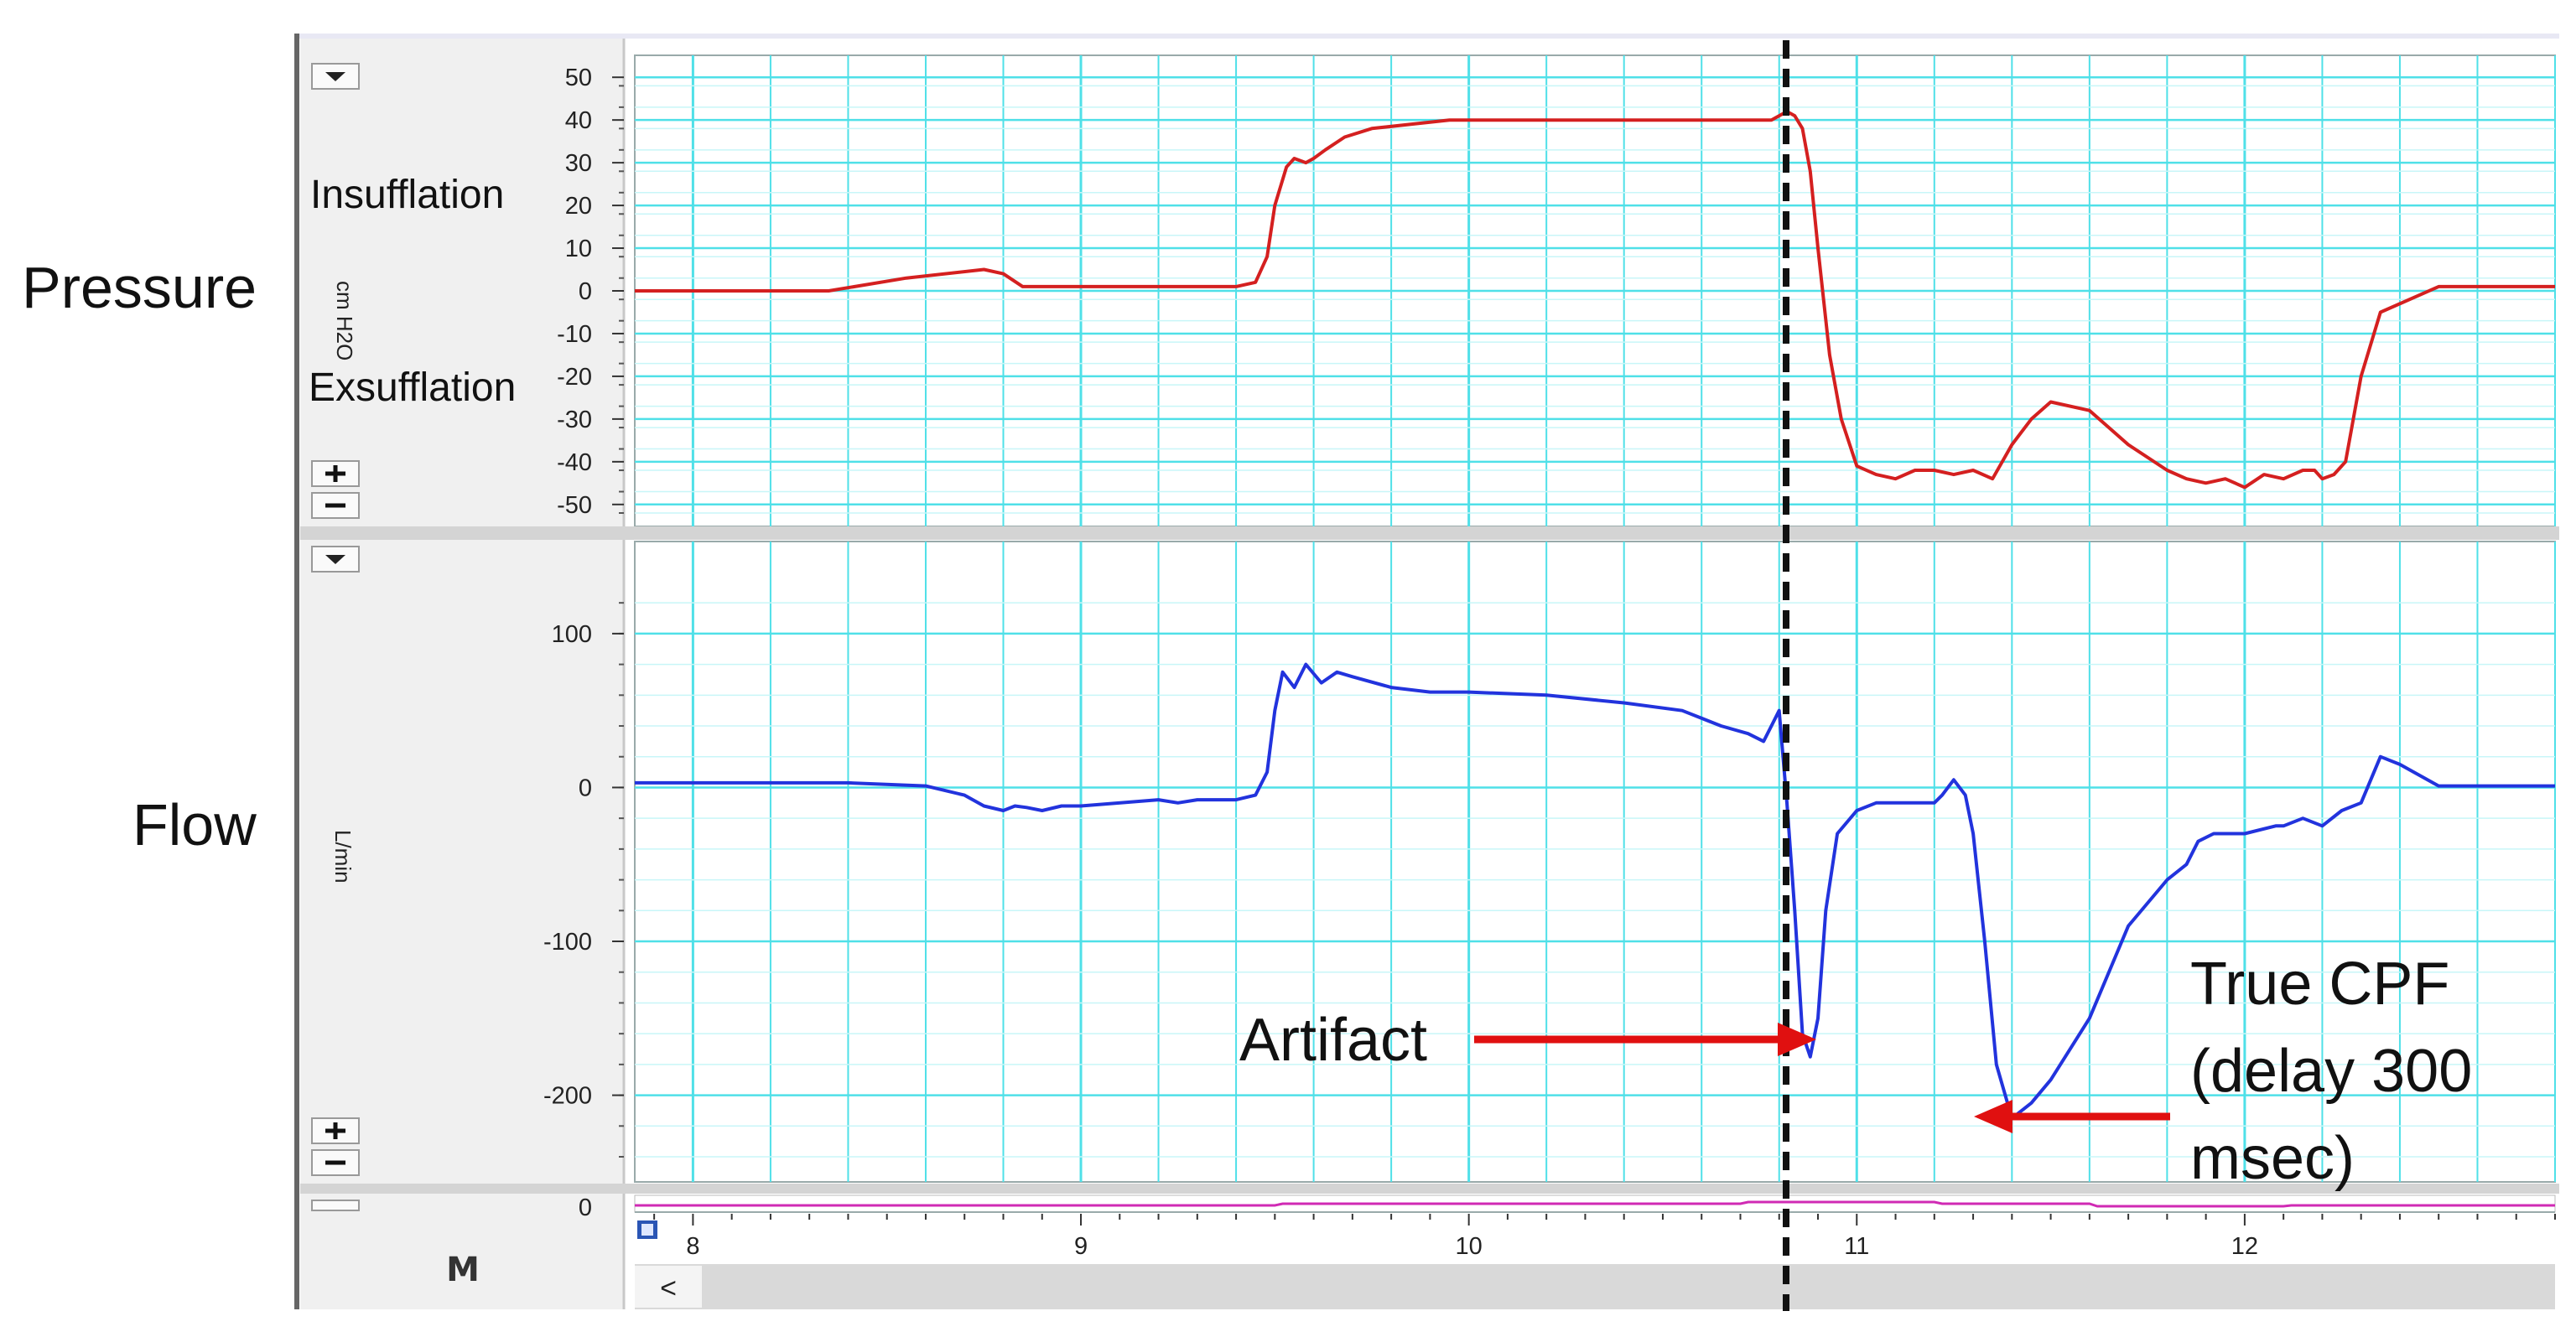 The height and width of the screenshot is (1337, 2576). I want to click on x-tick-label: 8, so click(692, 1246).